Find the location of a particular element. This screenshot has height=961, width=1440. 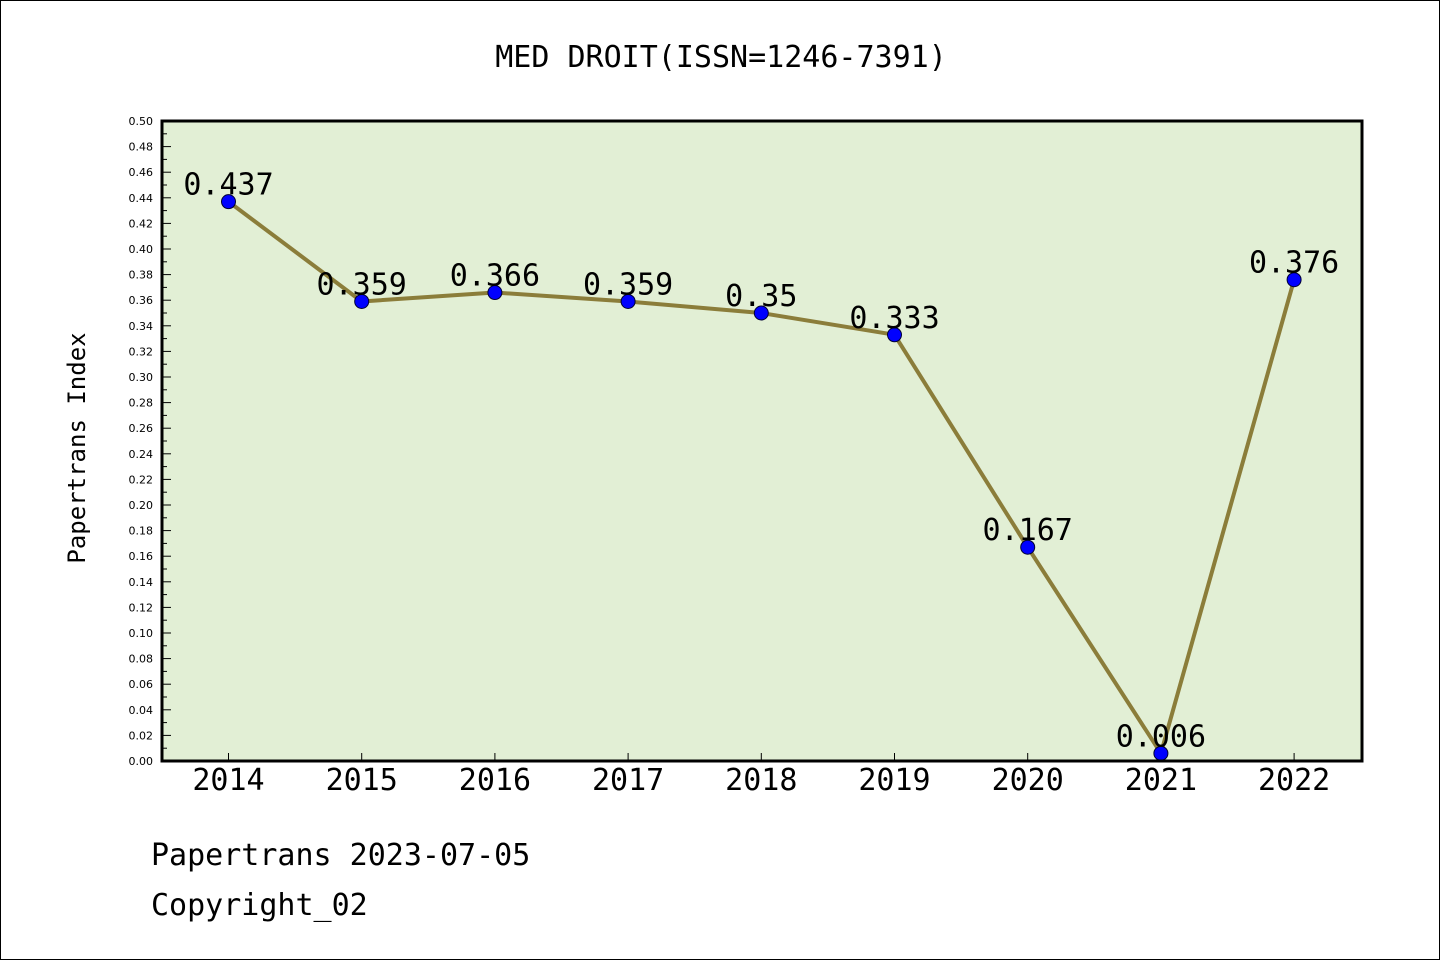

data-label: 0.333 is located at coordinates (894, 318).